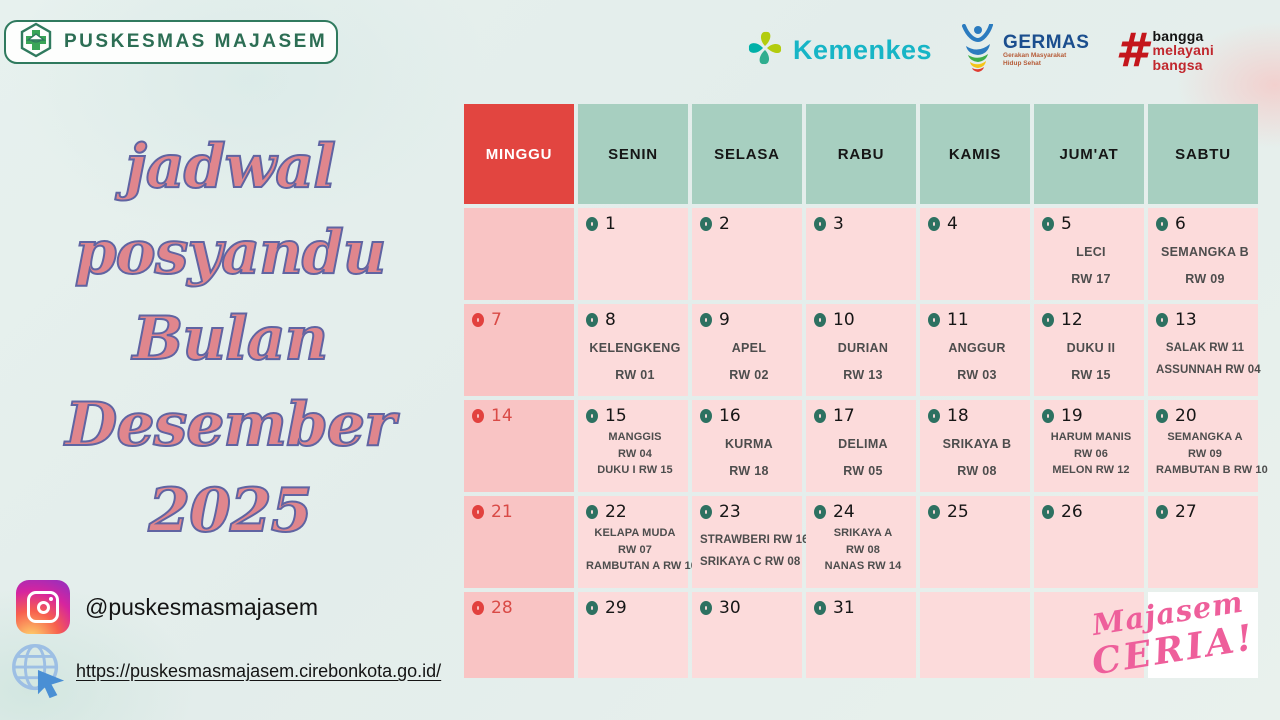 The image size is (1280, 720). I want to click on event-label: DURIAN RW 13, so click(863, 361).